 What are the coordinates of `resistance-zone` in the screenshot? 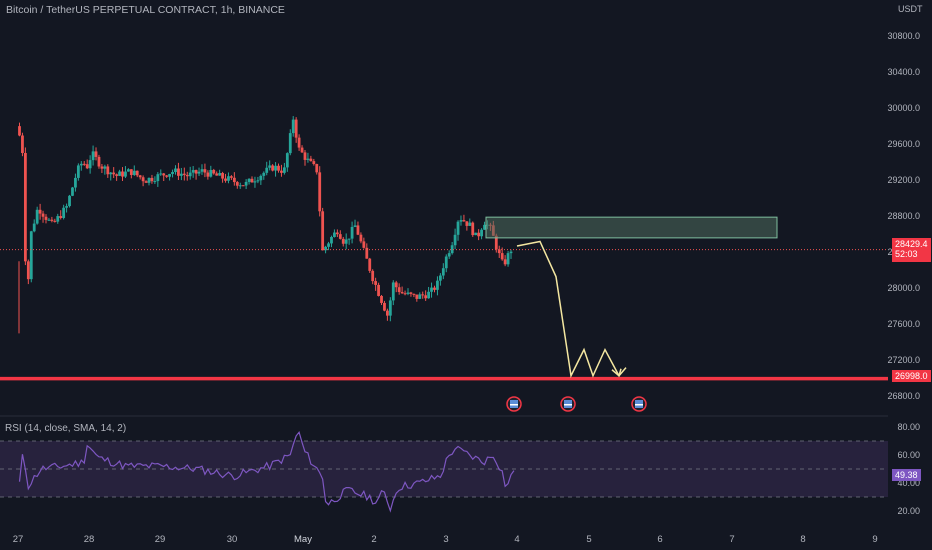 It's located at (631, 227).